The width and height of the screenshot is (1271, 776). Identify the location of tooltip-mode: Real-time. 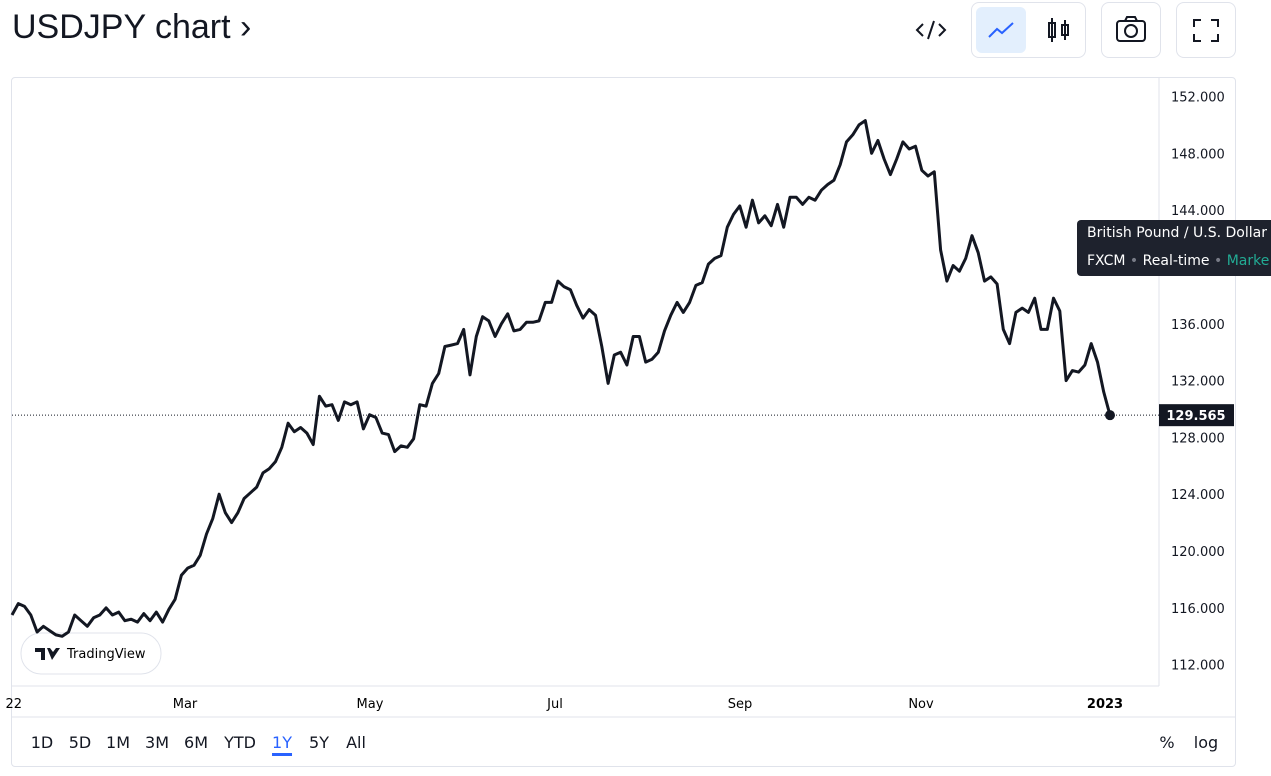
(1176, 261).